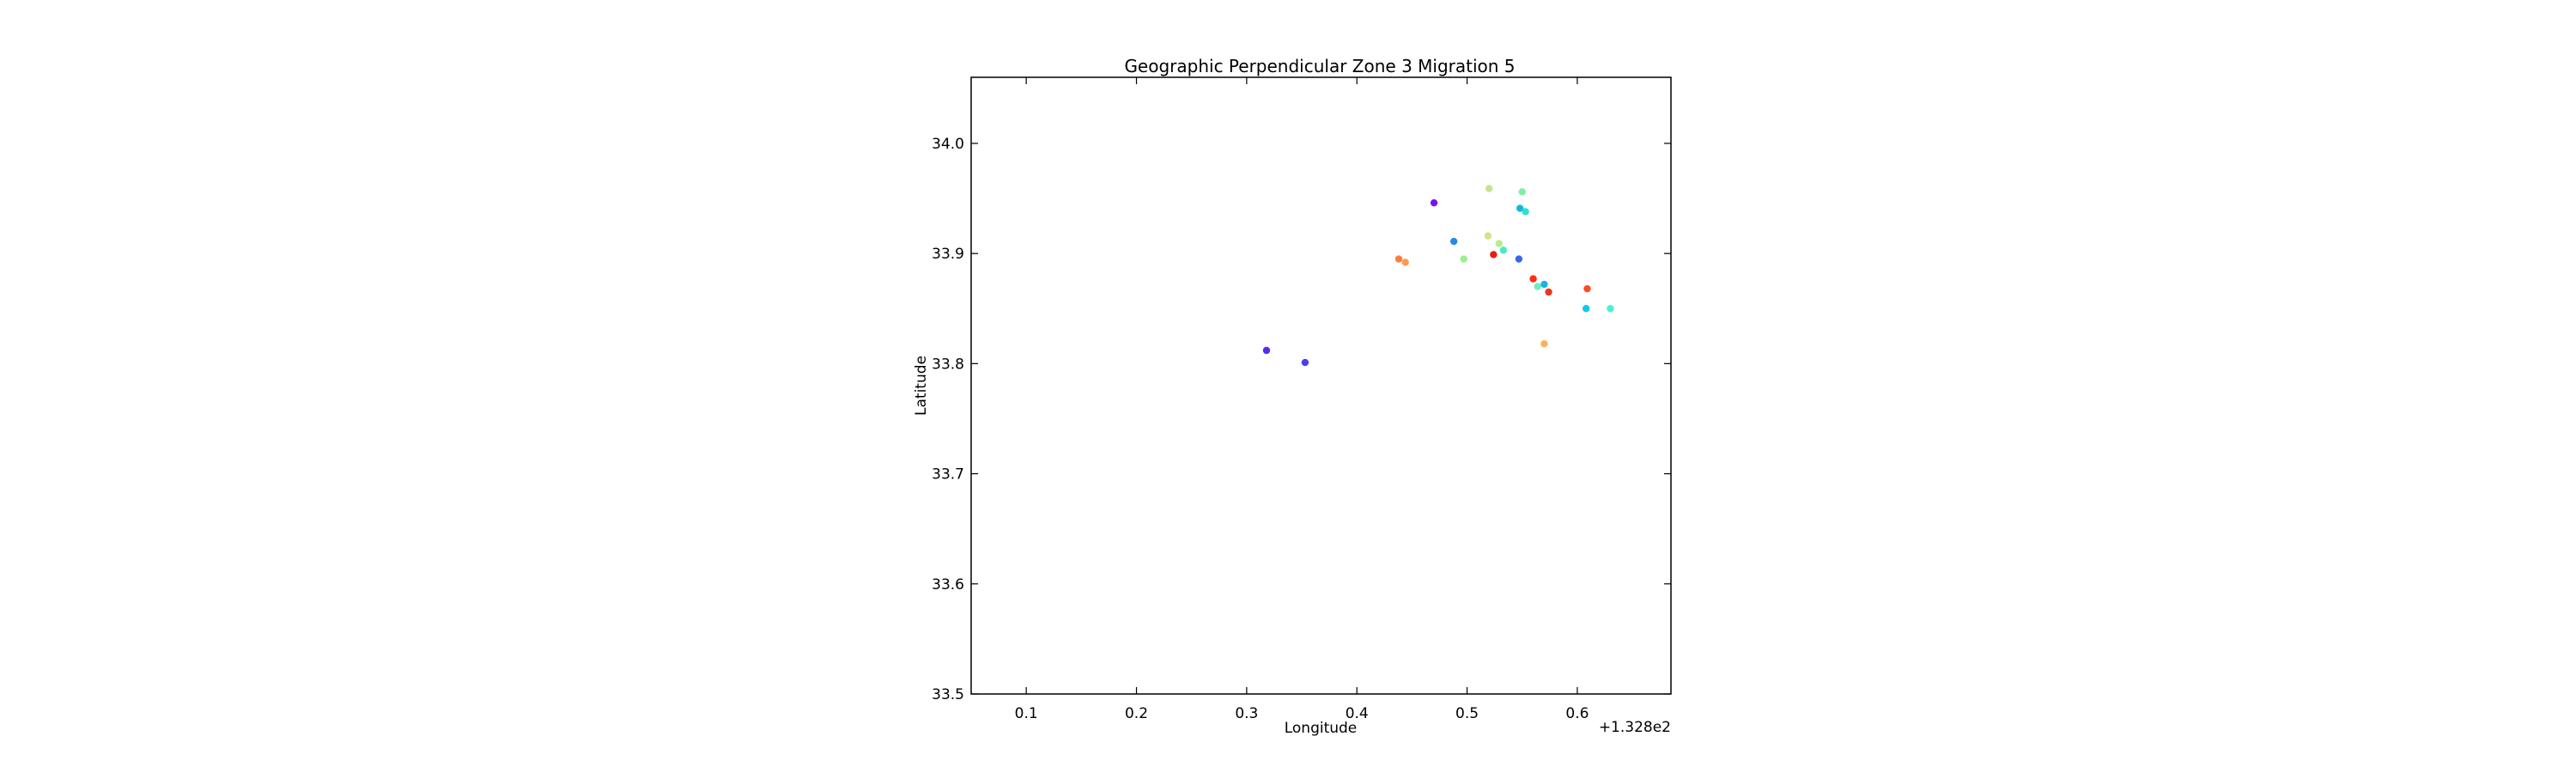 The width and height of the screenshot is (2576, 773). Describe the element at coordinates (1246, 713) in the screenshot. I see `x-tick-label: 0.3` at that location.